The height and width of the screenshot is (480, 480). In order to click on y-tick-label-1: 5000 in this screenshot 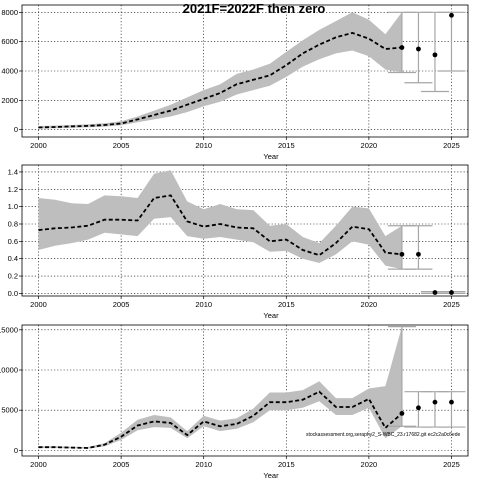, I will do `click(9, 410)`.